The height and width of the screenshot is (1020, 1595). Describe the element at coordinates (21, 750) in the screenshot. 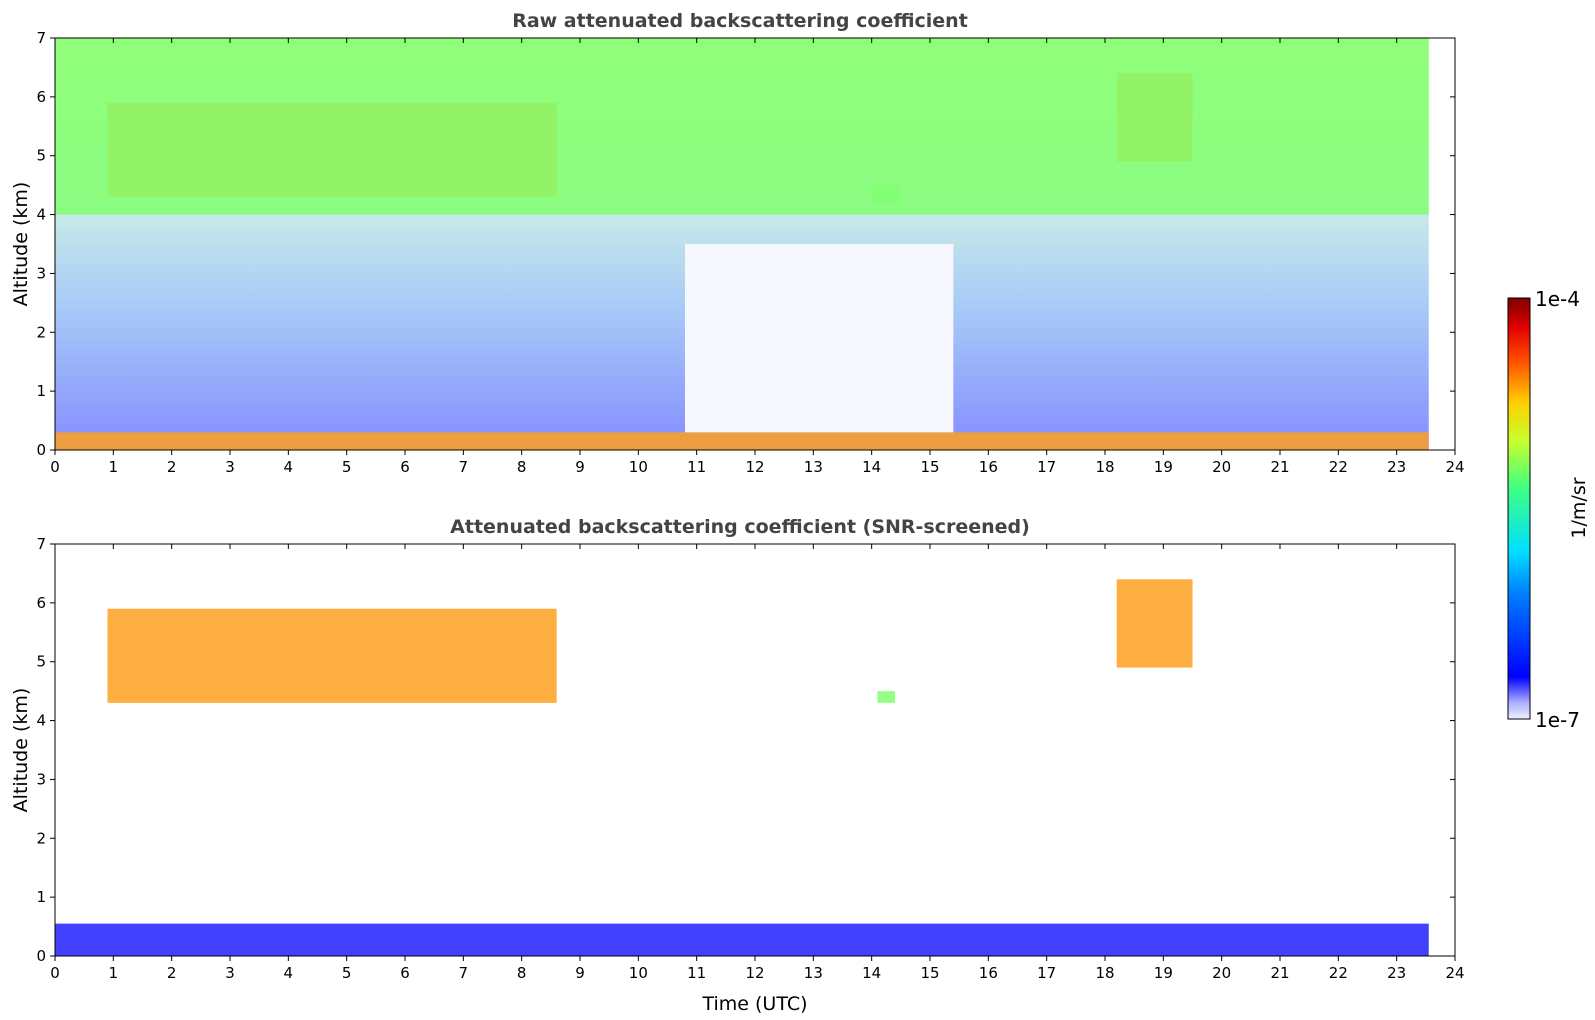

I see `panel-screened-y-axis-label: Altitude (km)` at that location.